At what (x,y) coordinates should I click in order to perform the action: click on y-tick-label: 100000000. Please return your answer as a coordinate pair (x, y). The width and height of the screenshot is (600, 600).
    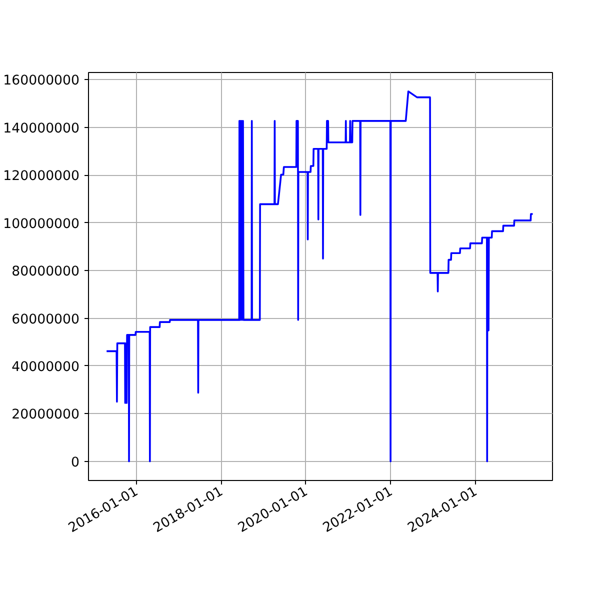
    Looking at the image, I should click on (41, 224).